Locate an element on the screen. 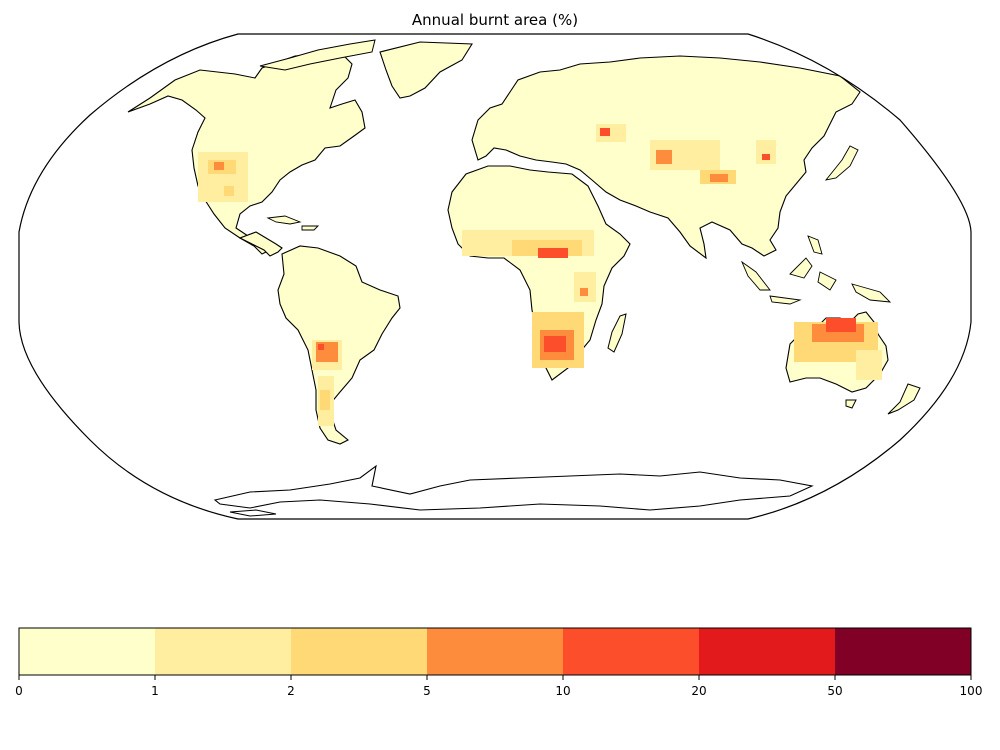 Image resolution: width=1000 pixels, height=750 pixels. hotspot-sw-north-america-peak is located at coordinates (219, 166).